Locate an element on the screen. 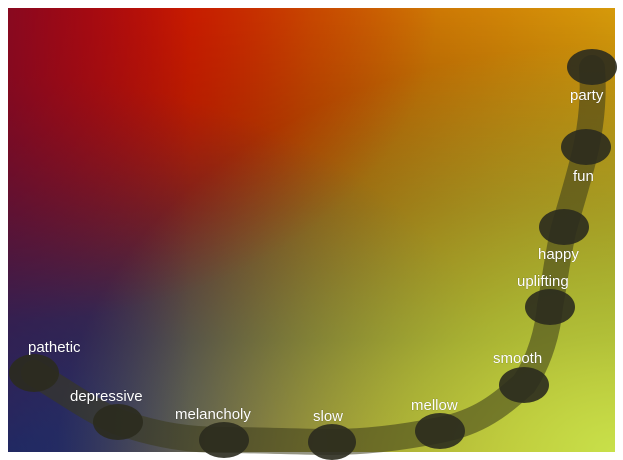 Image resolution: width=623 pixels, height=460 pixels. mood-node-uplifting: uplifting is located at coordinates (546, 299).